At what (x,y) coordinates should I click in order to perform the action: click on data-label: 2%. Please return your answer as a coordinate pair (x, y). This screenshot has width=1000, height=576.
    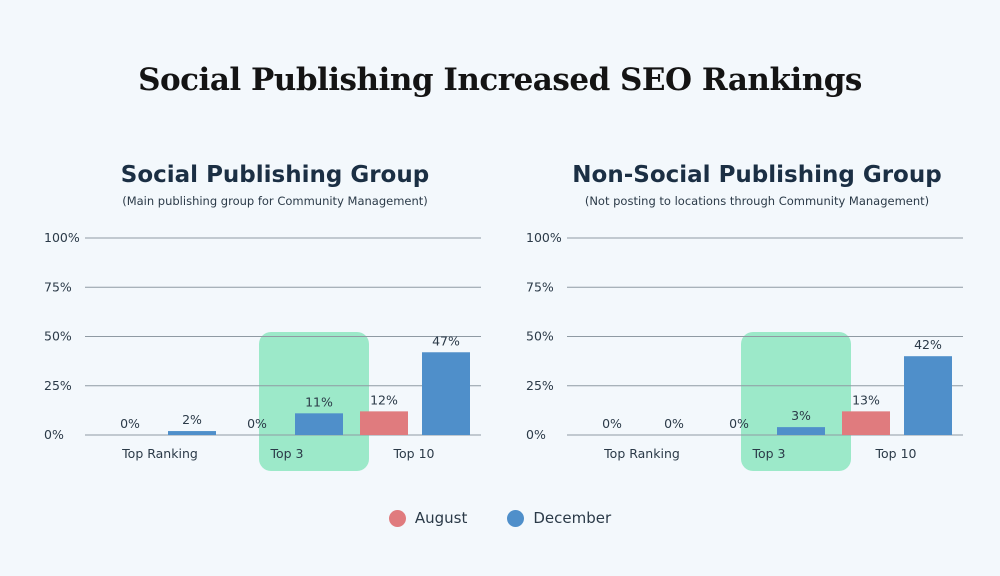
    Looking at the image, I should click on (192, 419).